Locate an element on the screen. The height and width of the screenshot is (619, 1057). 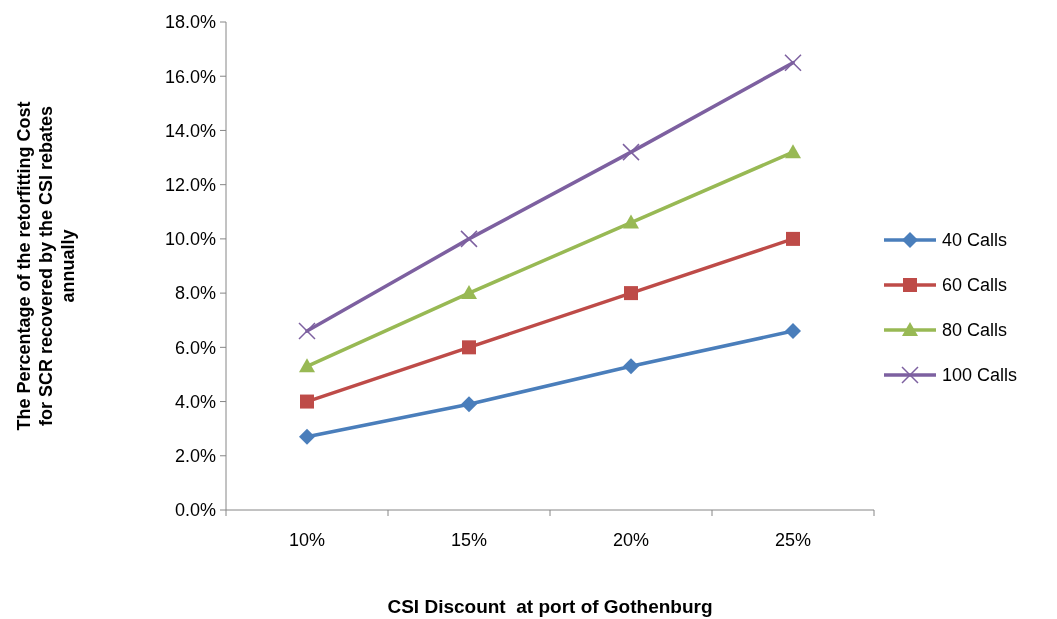
y-tick-label: 8.0% is located at coordinates (195, 293).